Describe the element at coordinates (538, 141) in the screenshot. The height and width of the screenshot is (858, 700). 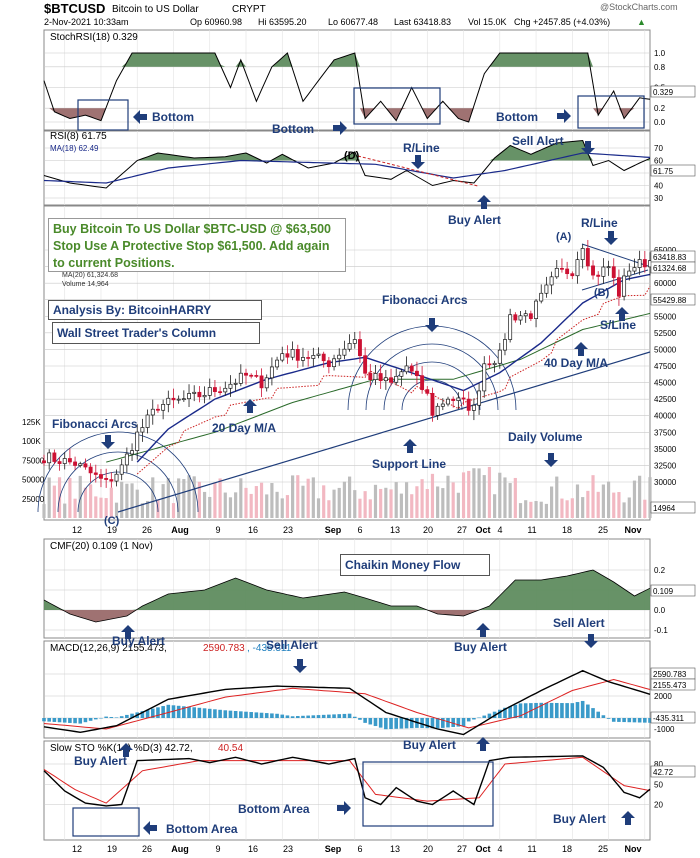
I see `annotation-sell-alert-rsi: Sell Alert` at that location.